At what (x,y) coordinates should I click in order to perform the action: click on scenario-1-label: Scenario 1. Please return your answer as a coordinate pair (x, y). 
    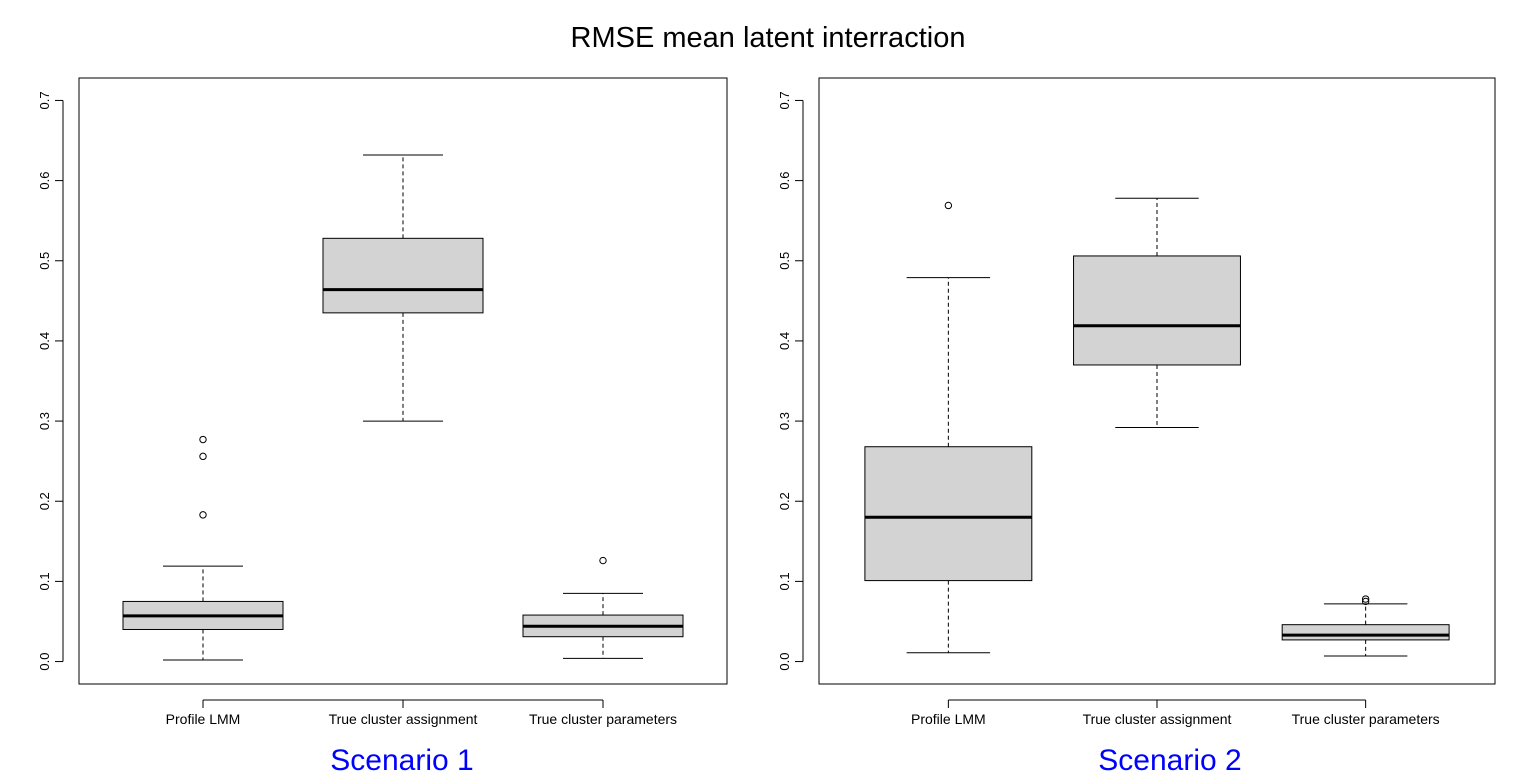
    Looking at the image, I should click on (402, 760).